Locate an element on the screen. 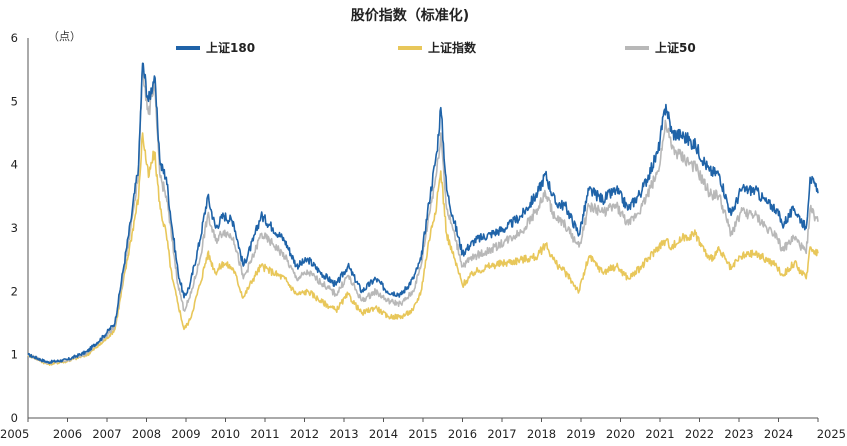  x-tick-label: 2012 is located at coordinates (304, 434).